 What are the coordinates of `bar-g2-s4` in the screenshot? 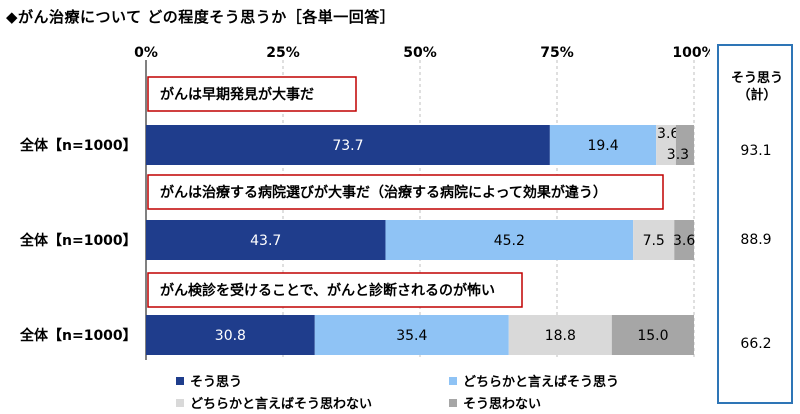 It's located at (684, 240).